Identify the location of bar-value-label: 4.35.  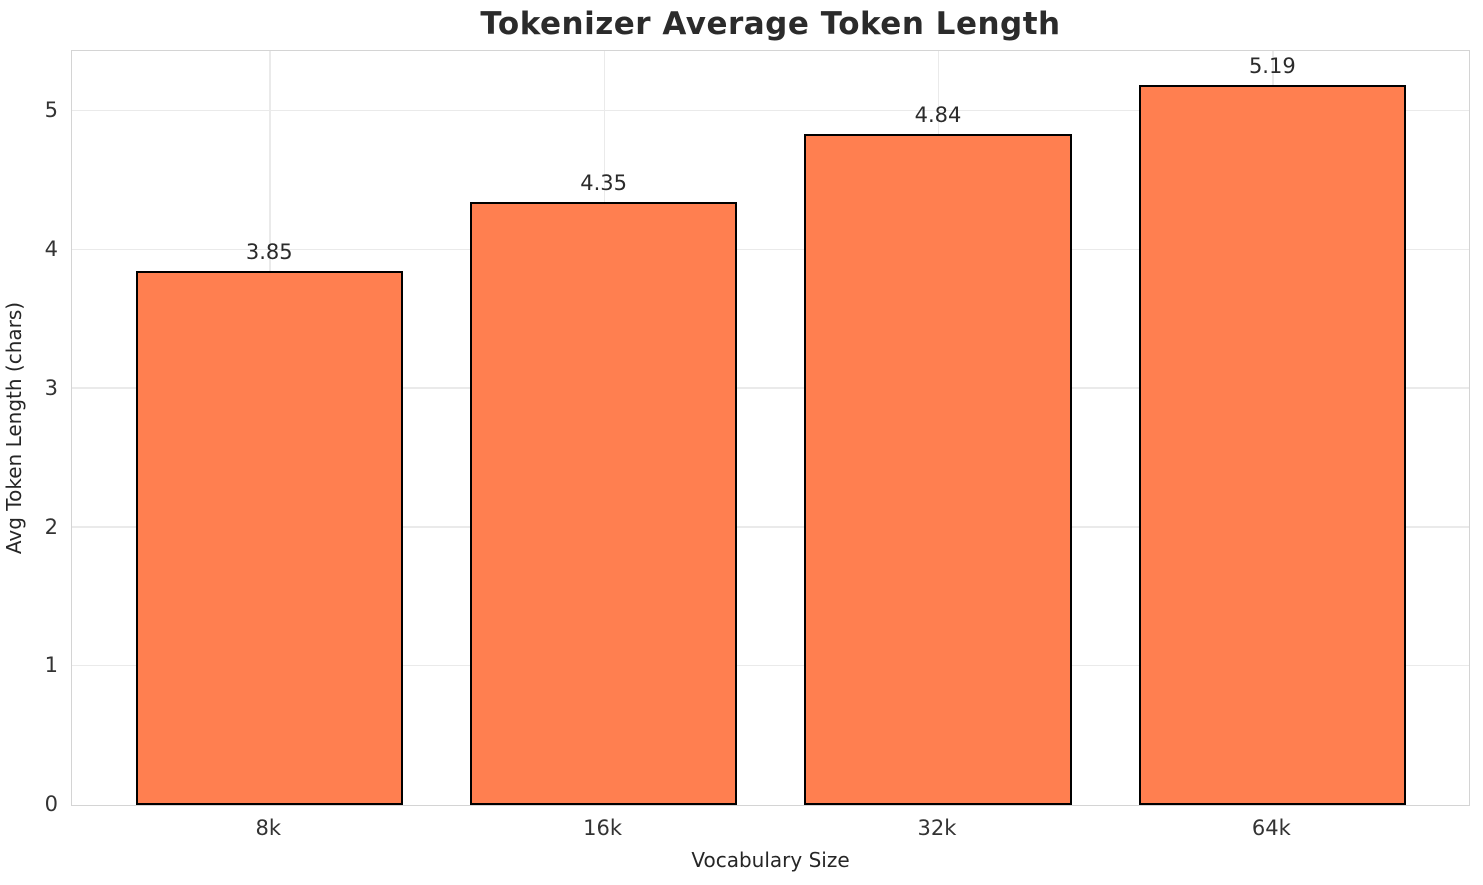
(603, 182).